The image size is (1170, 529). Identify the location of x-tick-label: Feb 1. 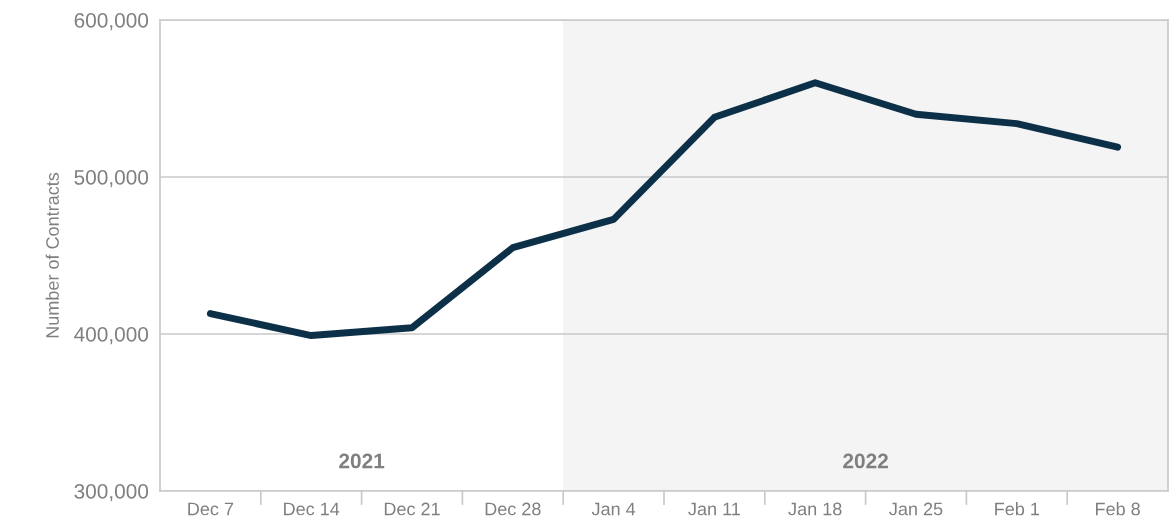
(1017, 509).